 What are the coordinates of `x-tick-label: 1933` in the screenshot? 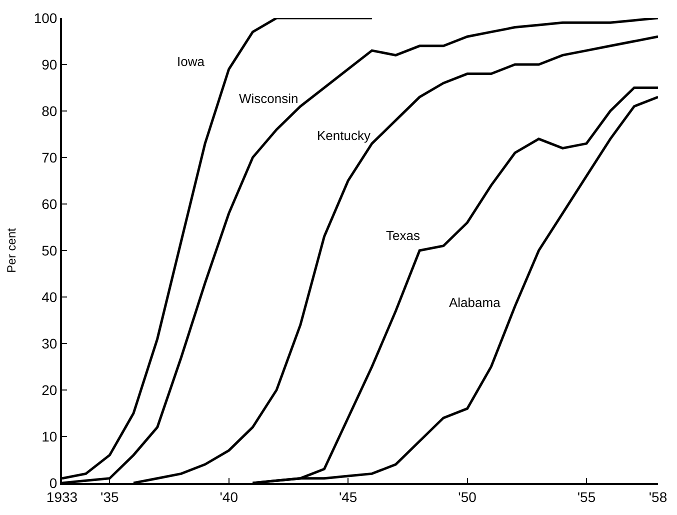 It's located at (62, 496).